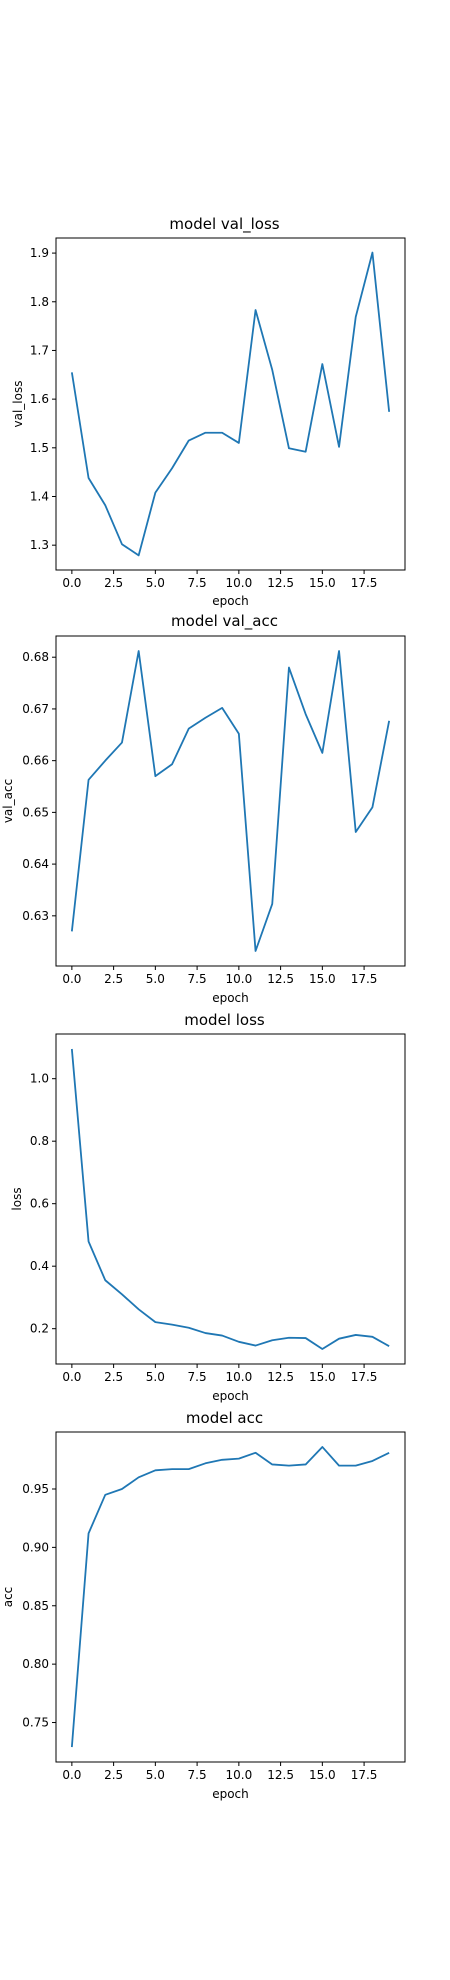 Image resolution: width=450 pixels, height=1980 pixels. What do you see at coordinates (39, 399) in the screenshot?
I see `y-tick-label: 1.6` at bounding box center [39, 399].